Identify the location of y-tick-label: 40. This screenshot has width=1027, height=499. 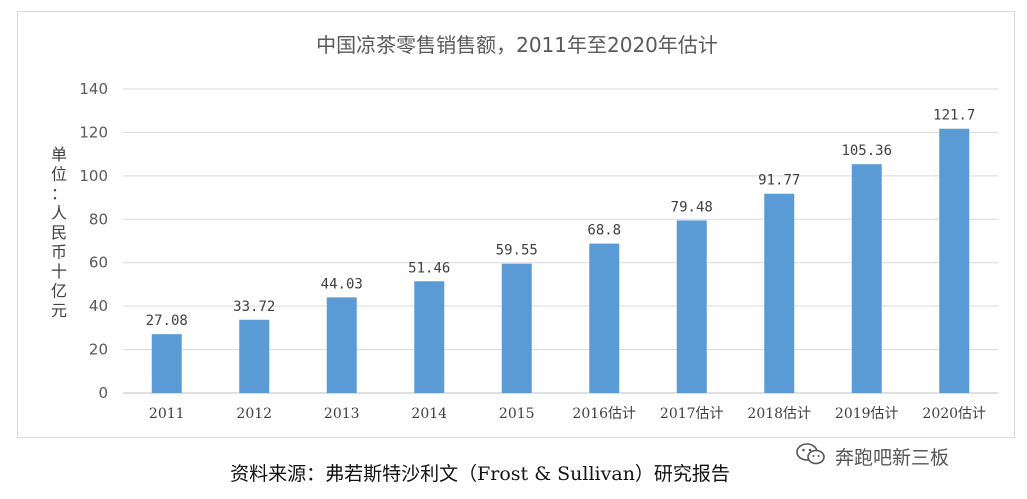
(98, 306).